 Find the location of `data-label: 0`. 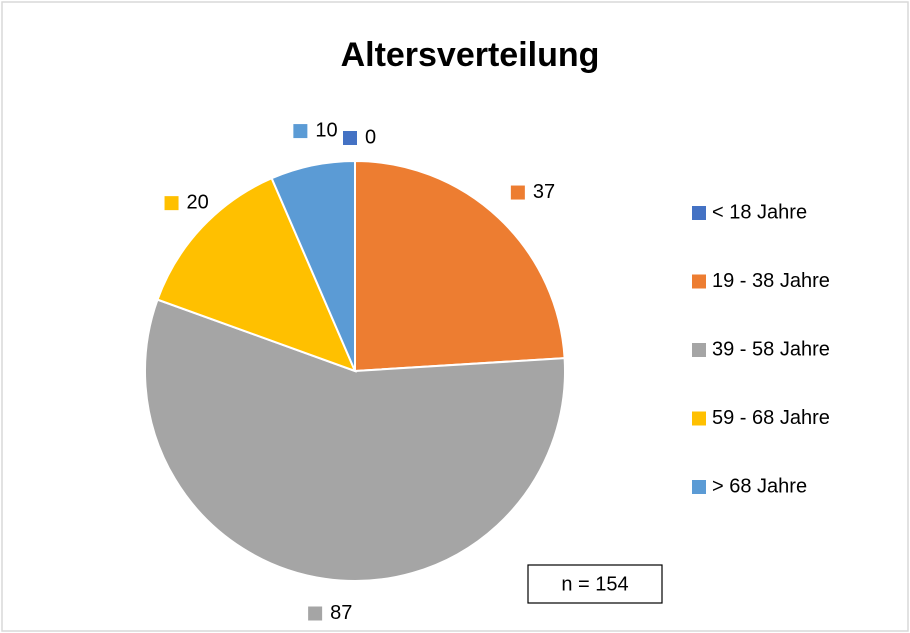

data-label: 0 is located at coordinates (370, 137).